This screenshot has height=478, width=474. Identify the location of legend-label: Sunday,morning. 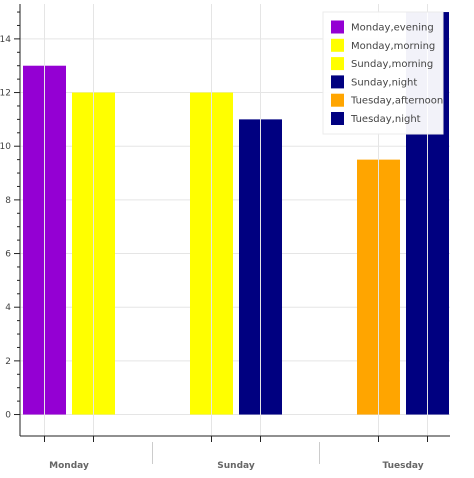
(392, 64).